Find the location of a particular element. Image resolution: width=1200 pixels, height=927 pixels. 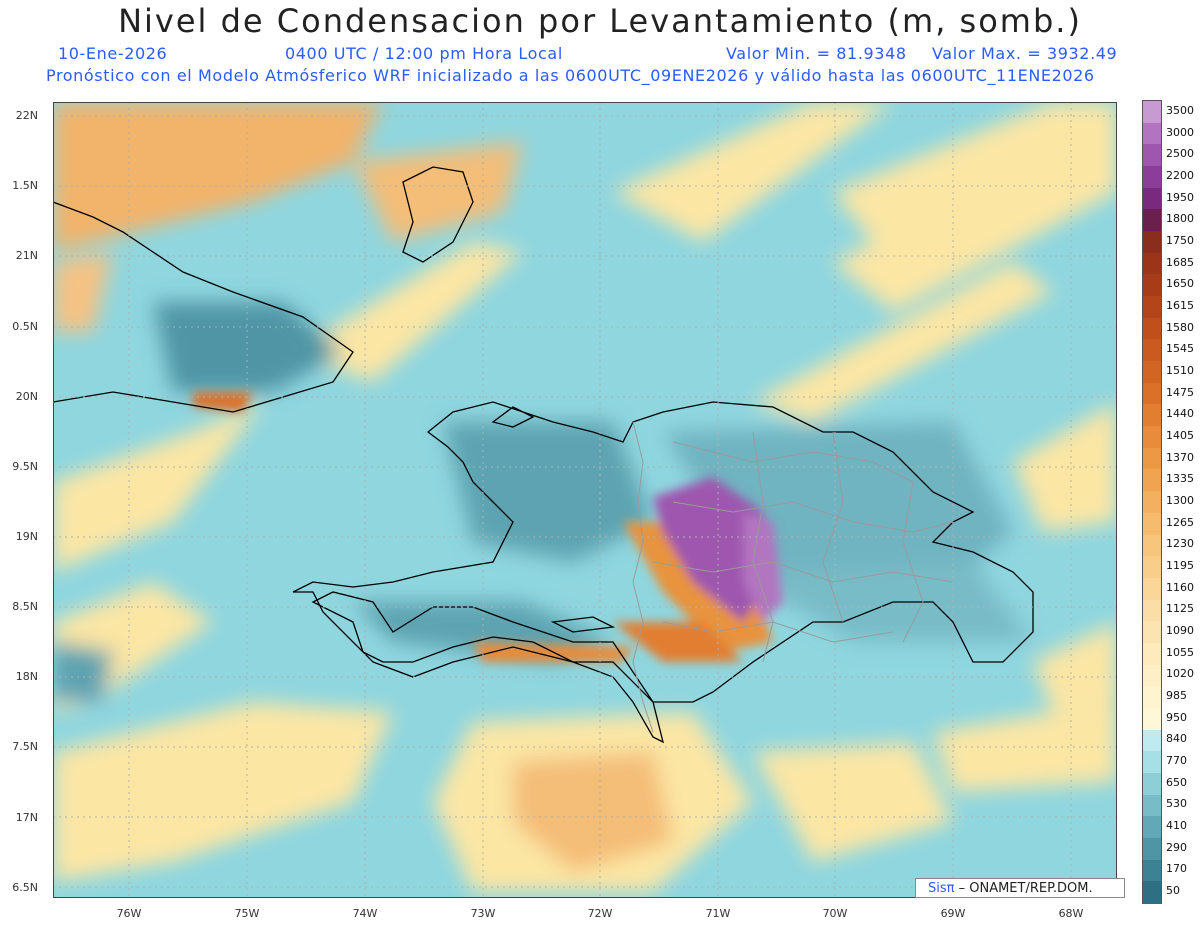

lon-label: 74W is located at coordinates (365, 913).